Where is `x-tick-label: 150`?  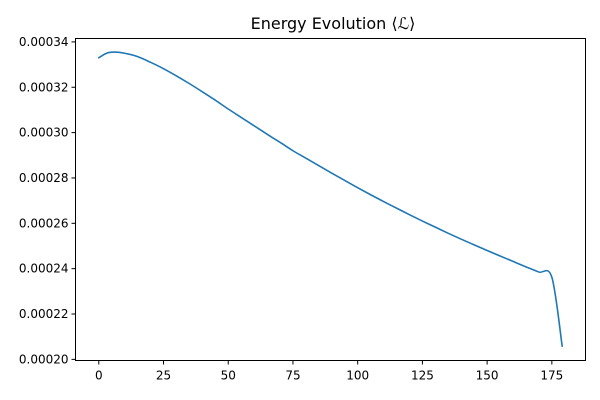
x-tick-label: 150 is located at coordinates (487, 376).